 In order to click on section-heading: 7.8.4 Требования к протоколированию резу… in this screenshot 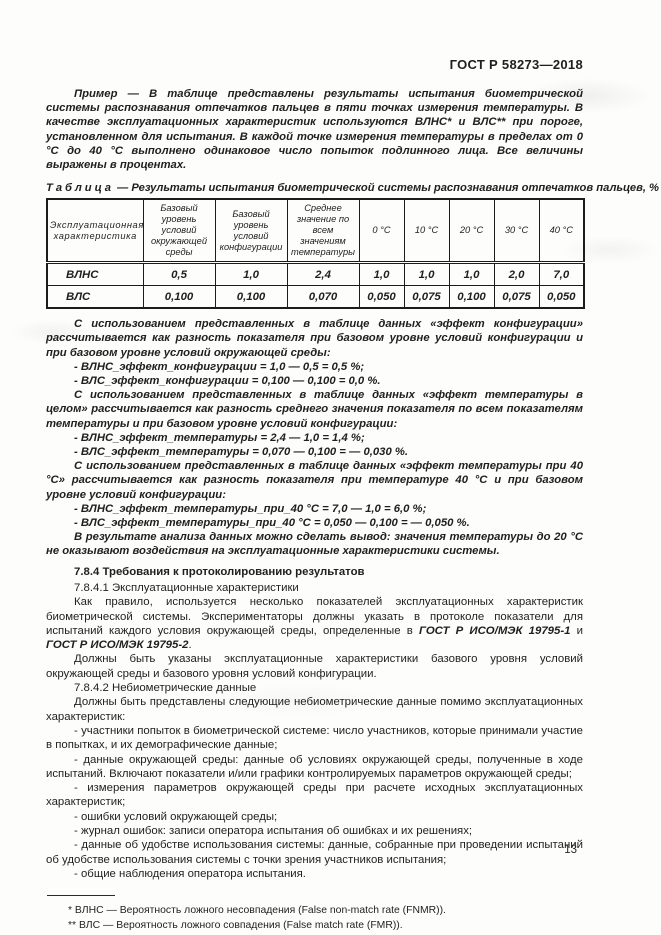, I will do `click(219, 571)`.